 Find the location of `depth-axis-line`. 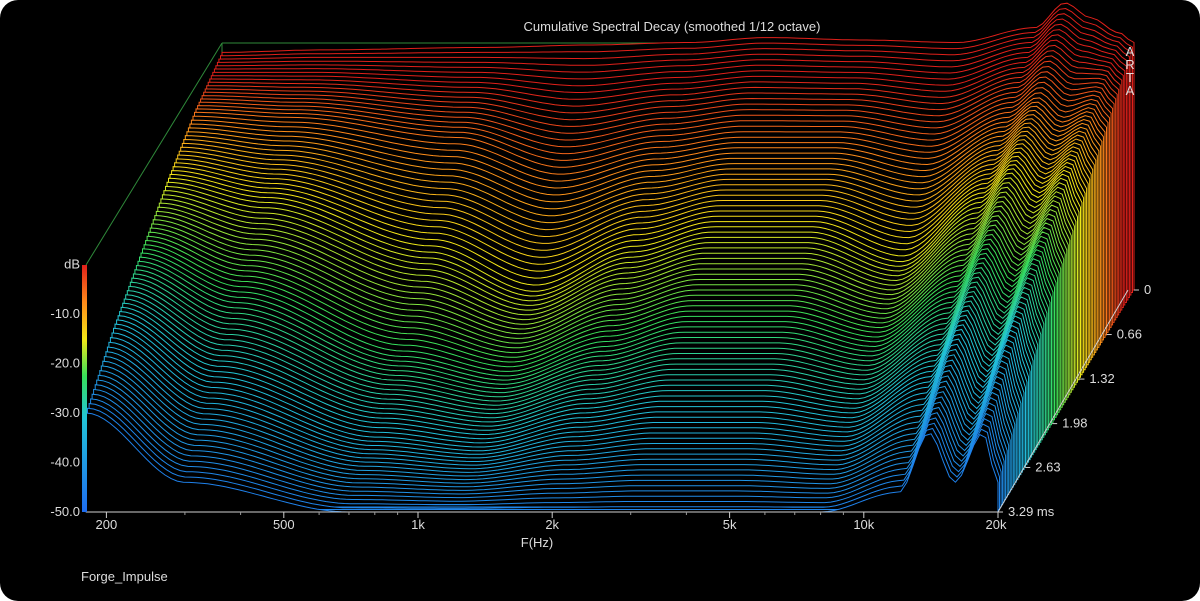

depth-axis-line is located at coordinates (1063, 401).